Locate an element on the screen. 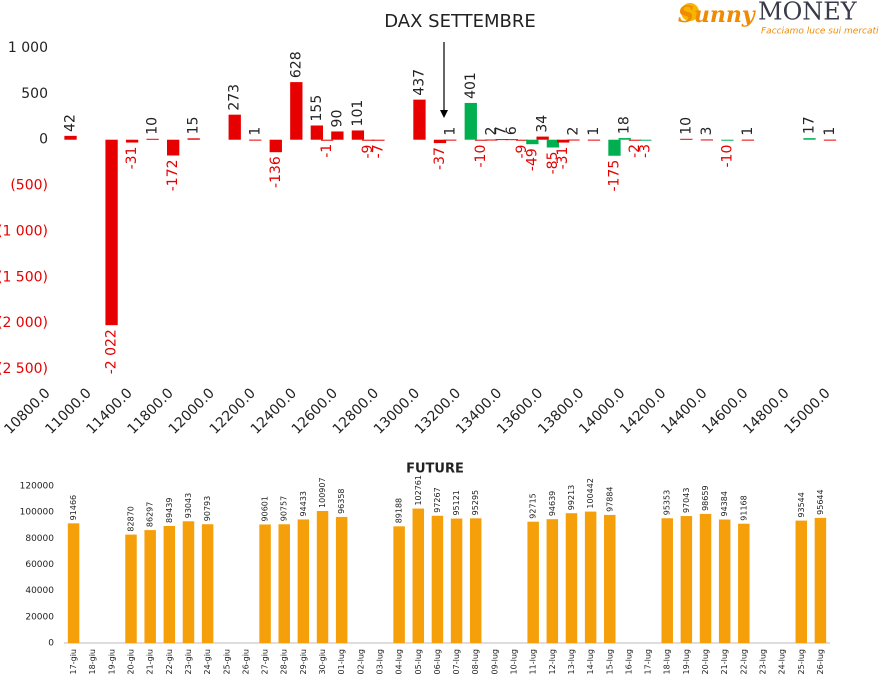  value-label: 18 is located at coordinates (625, 125).